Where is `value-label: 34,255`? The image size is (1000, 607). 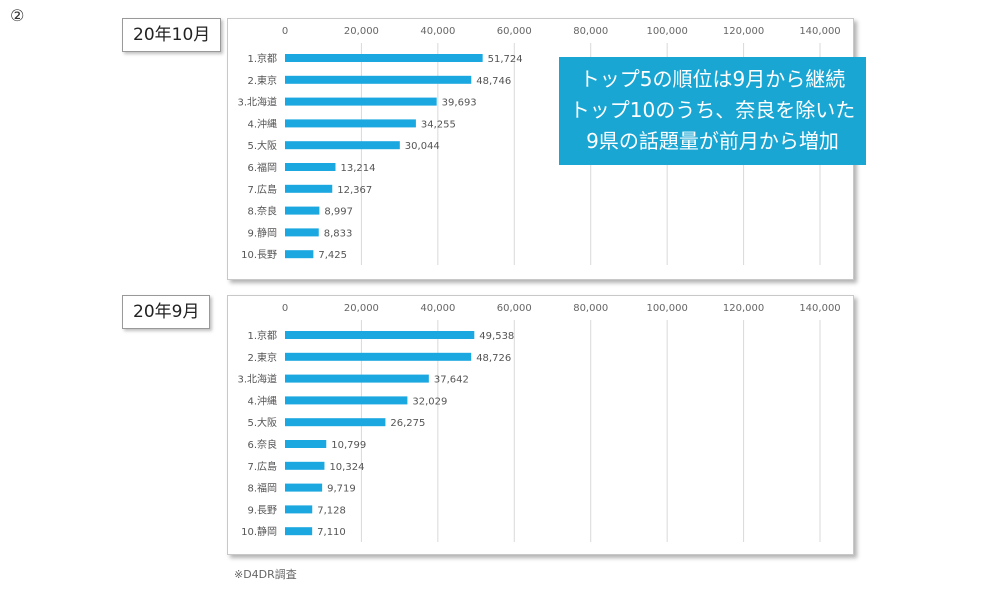
value-label: 34,255 is located at coordinates (438, 124).